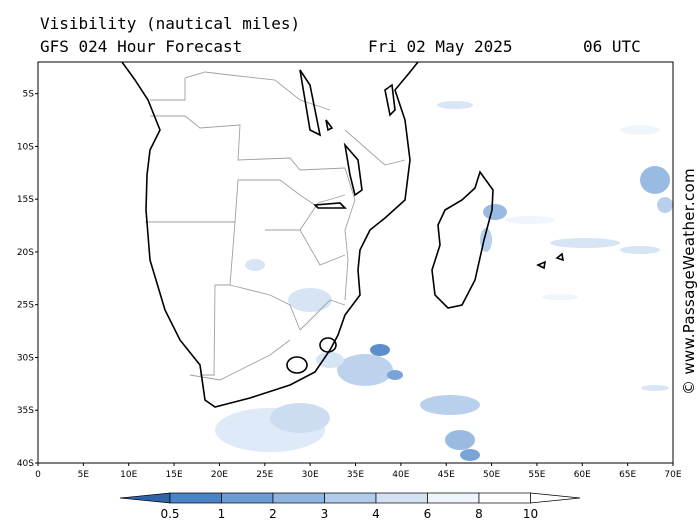  Describe the element at coordinates (27, 279) in the screenshot. I see `latitude-axis: 5S 10S 15S 20S 25S 30S 35S 40S` at that location.